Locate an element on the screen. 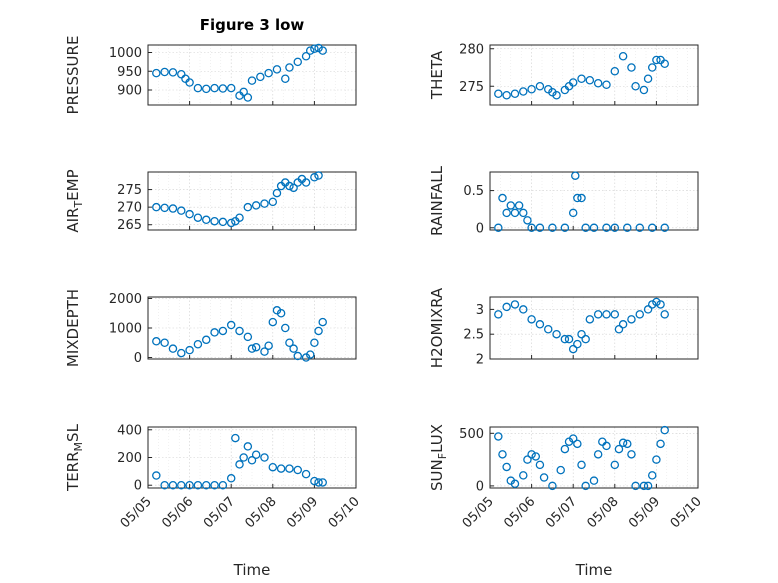  y-tick-label: 0 is located at coordinates (480, 228).